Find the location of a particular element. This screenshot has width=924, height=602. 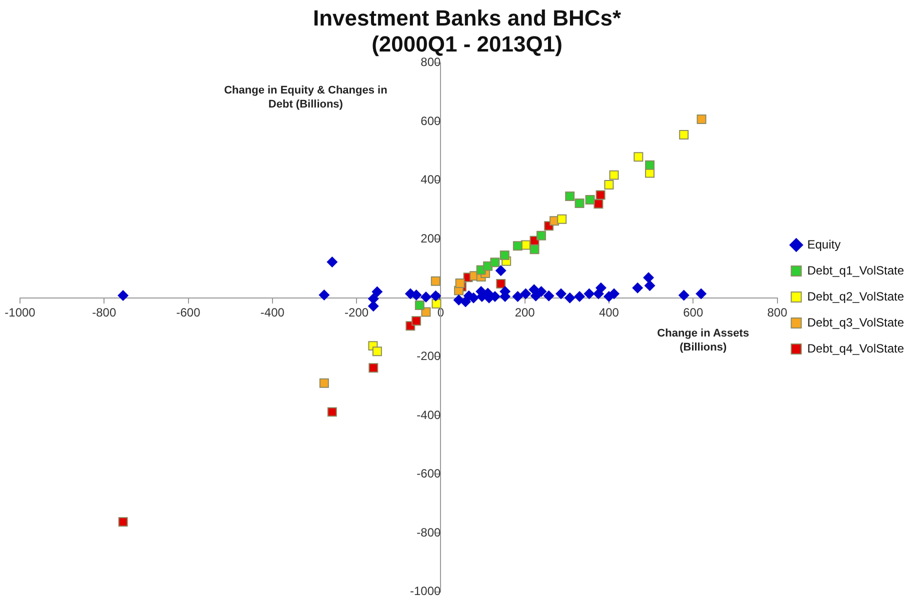

chart-subtitle: (2000Q1 - 2013Q1) is located at coordinates (467, 44).